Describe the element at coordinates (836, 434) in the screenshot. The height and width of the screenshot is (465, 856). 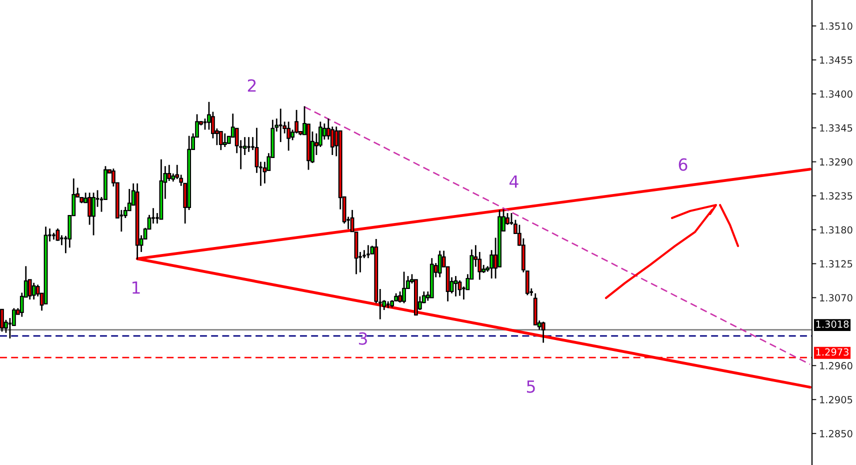
I see `y-tick-label: 1.2850` at that location.